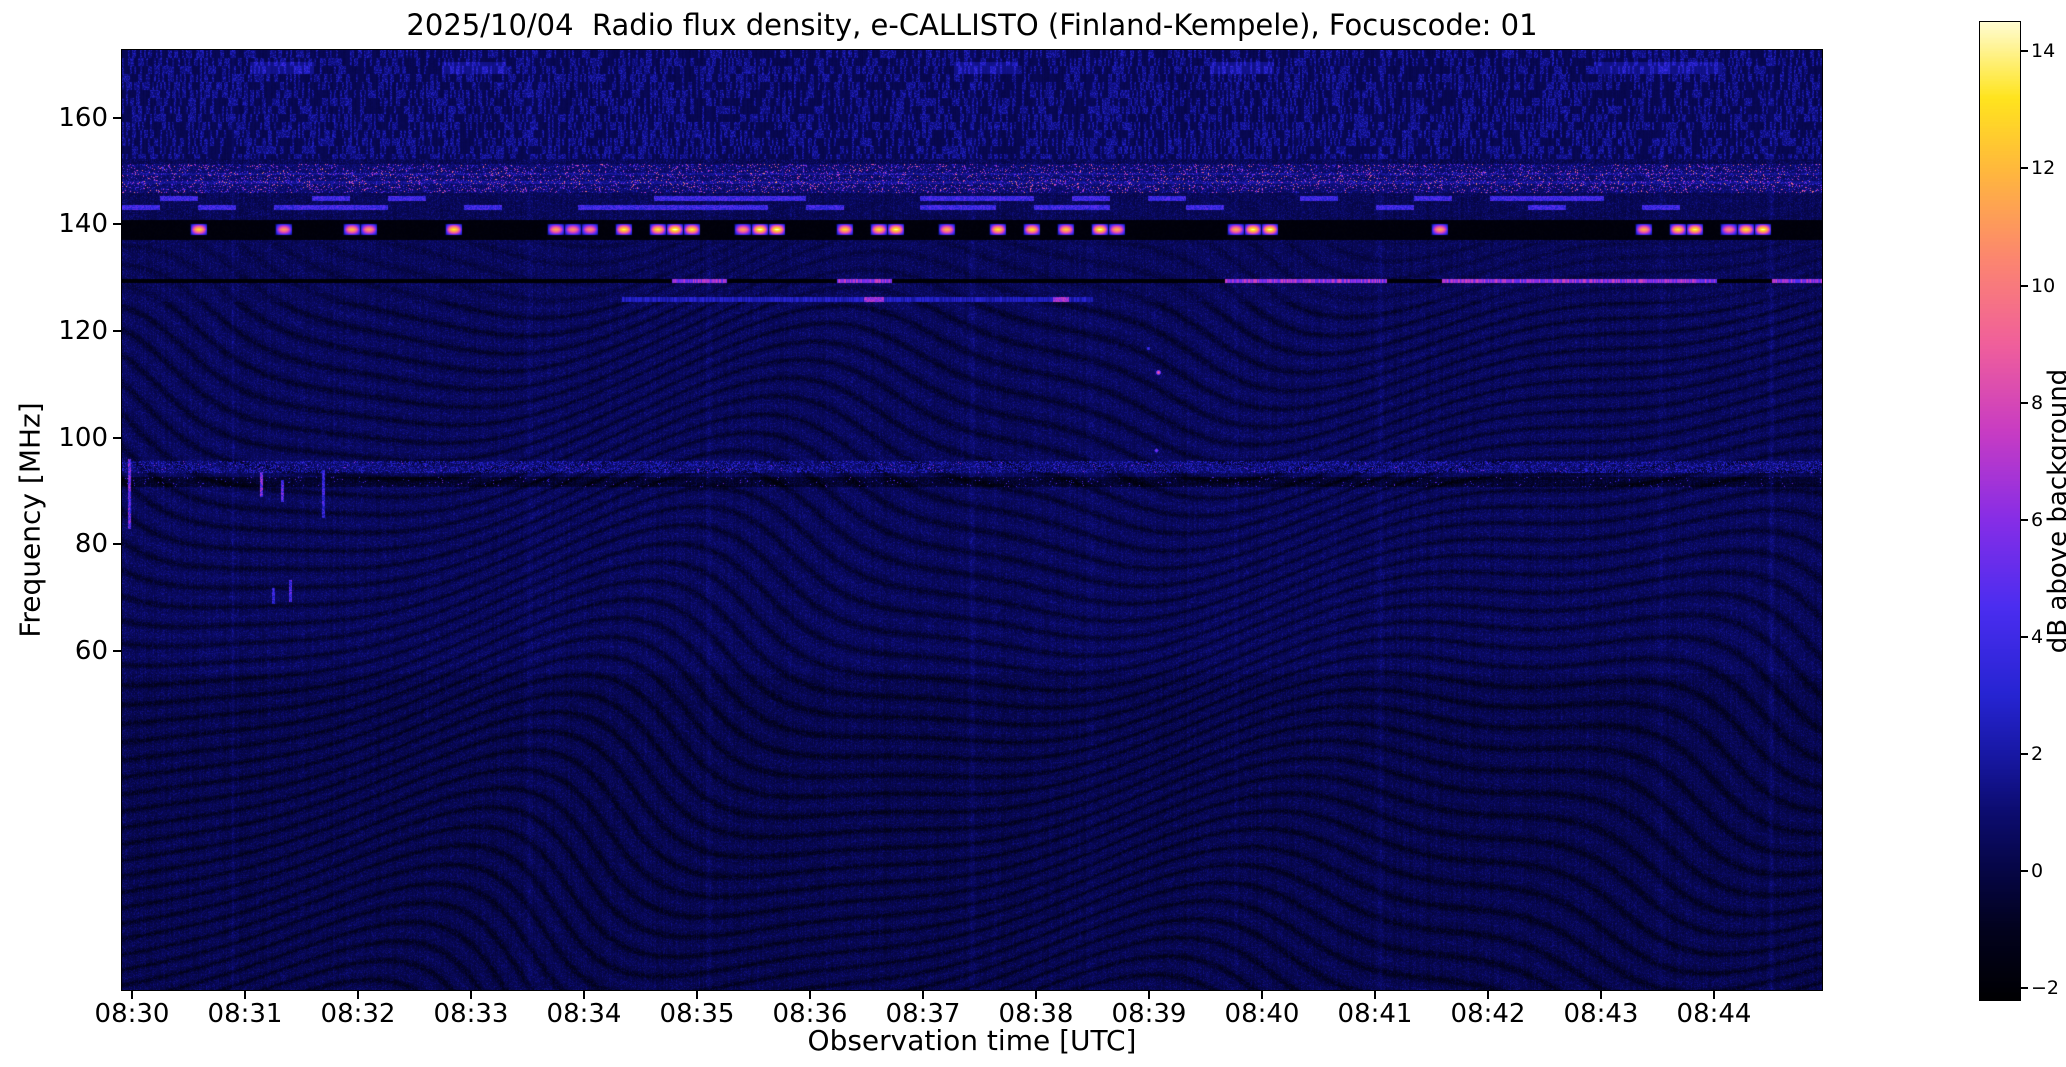  What do you see at coordinates (2037, 402) in the screenshot?
I see `colorbar-tick-label: 8` at bounding box center [2037, 402].